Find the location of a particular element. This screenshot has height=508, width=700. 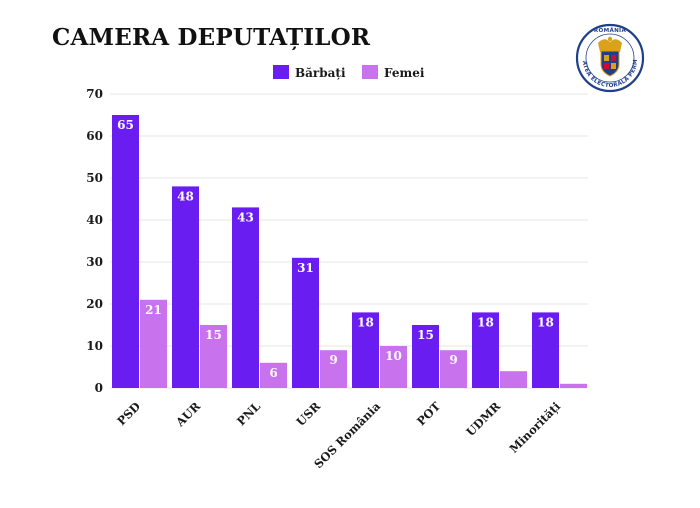

y-tick-label: 40 is located at coordinates (94, 220).